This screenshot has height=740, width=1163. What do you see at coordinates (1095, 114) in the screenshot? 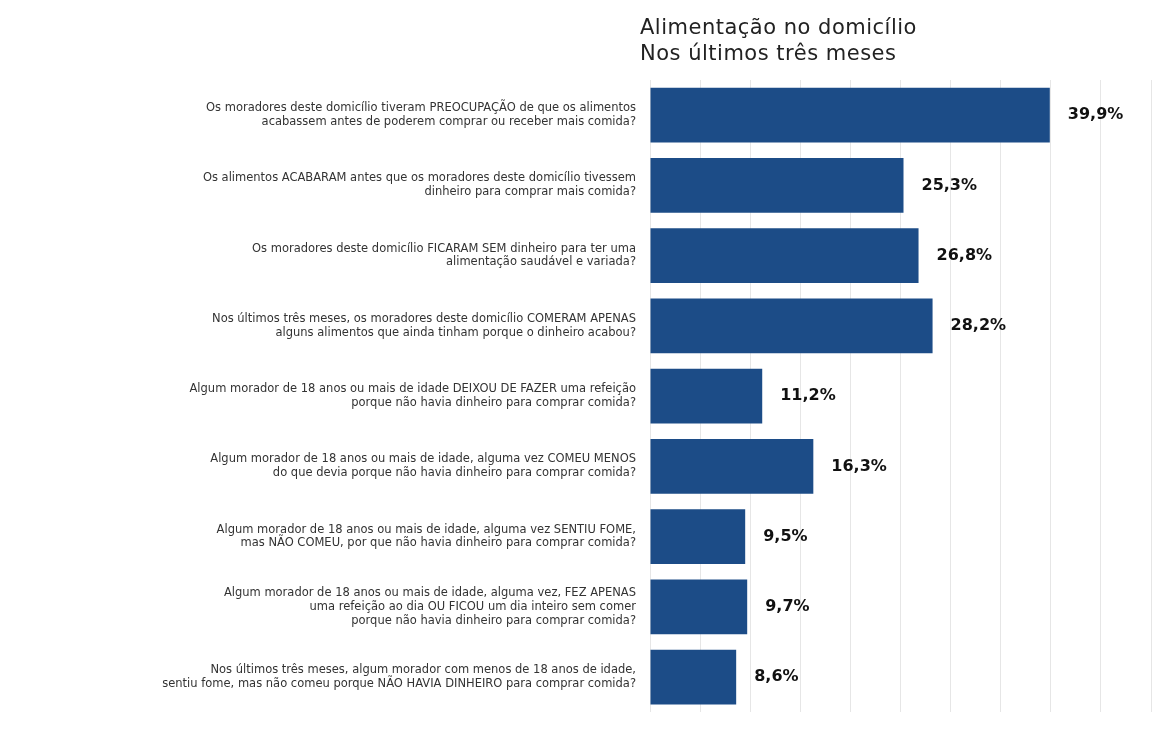
I see `data-label: 39,9%` at bounding box center [1095, 114].